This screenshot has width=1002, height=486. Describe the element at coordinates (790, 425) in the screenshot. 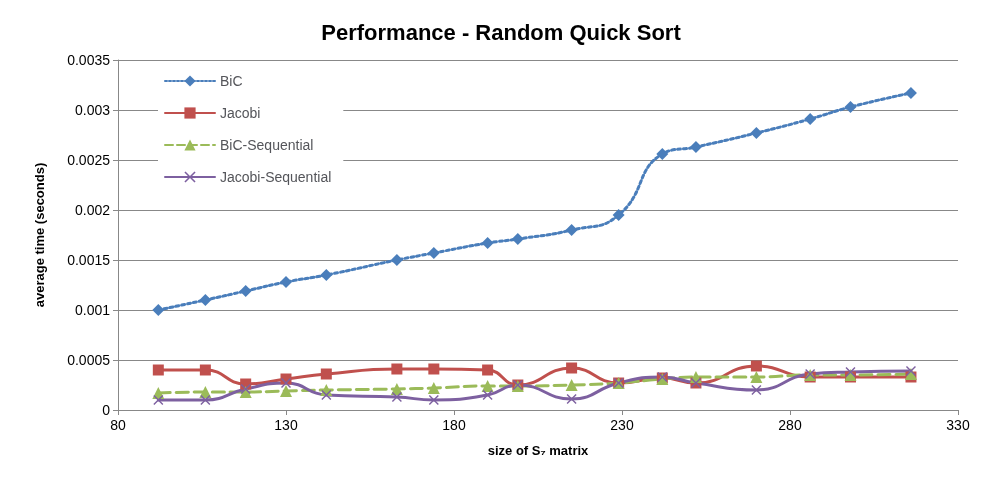

I see `x-tick-label: 280` at that location.